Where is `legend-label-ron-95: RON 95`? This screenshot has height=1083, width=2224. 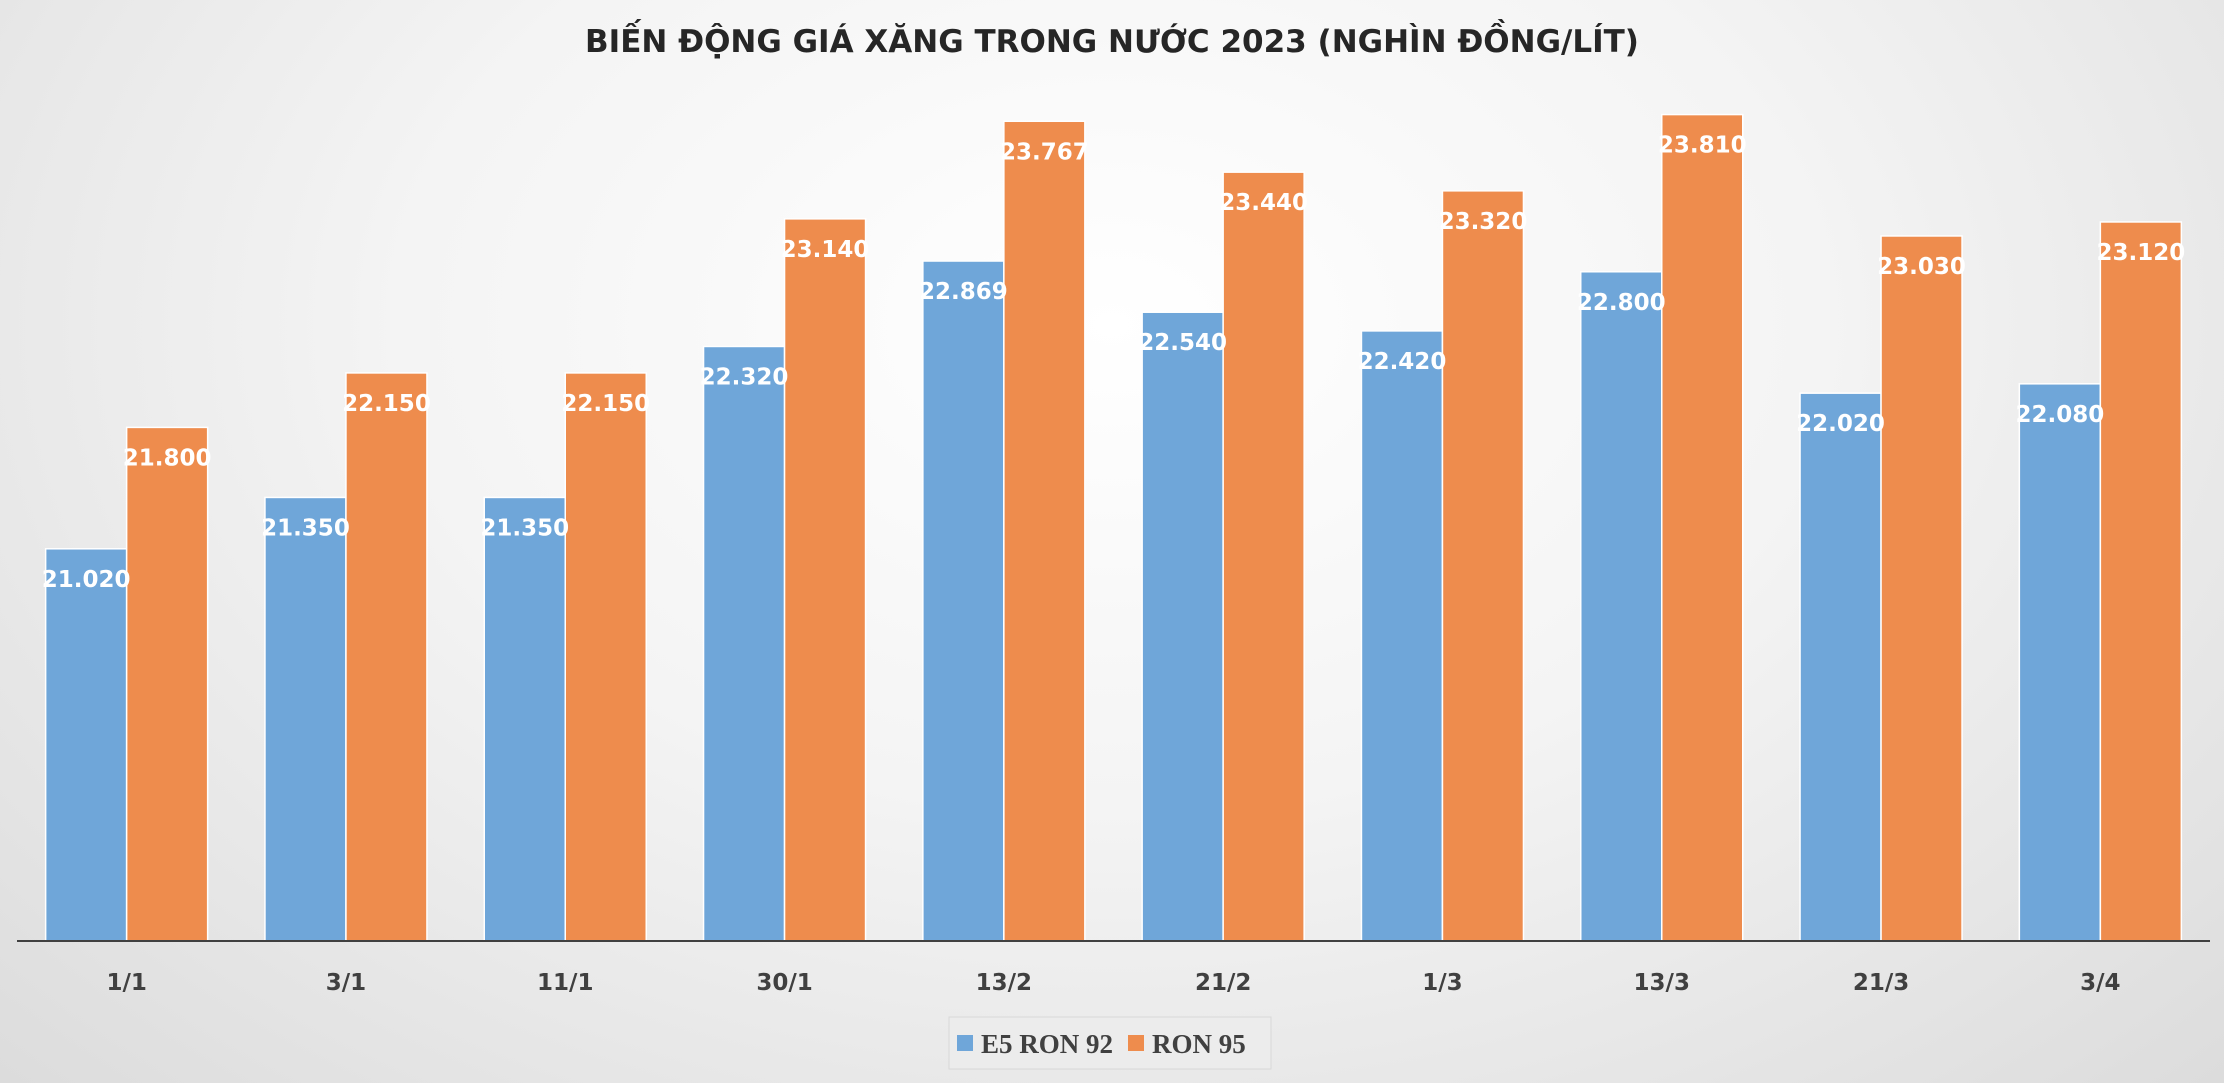
legend-label-ron-95: RON 95 is located at coordinates (1199, 1044).